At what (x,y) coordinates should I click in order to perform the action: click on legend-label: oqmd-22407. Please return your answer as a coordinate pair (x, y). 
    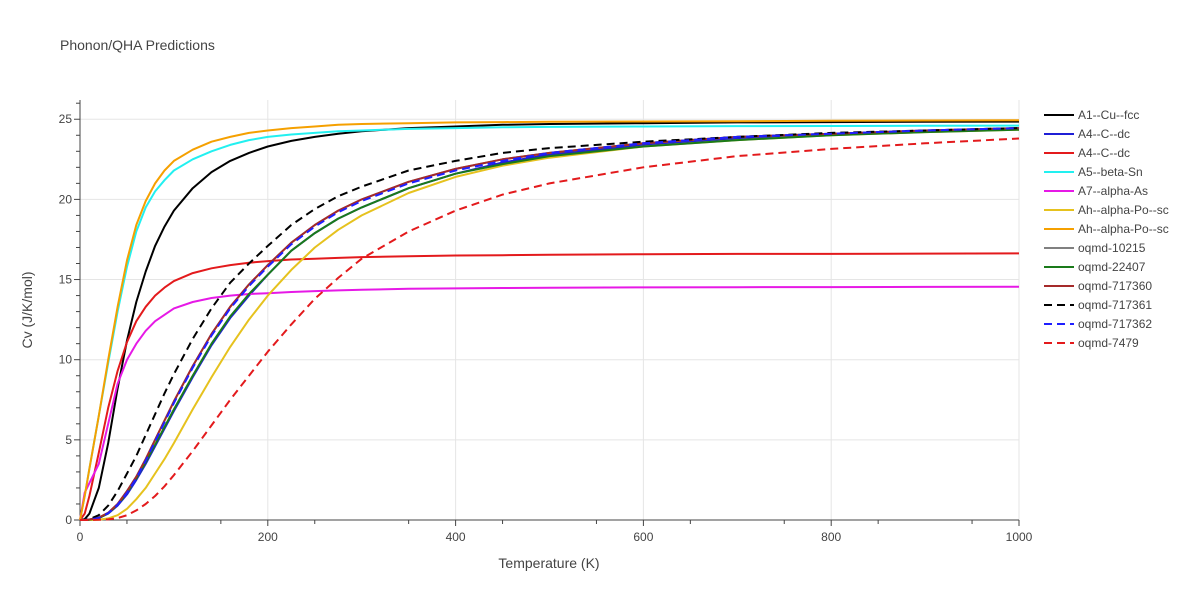
    Looking at the image, I should click on (1112, 267).